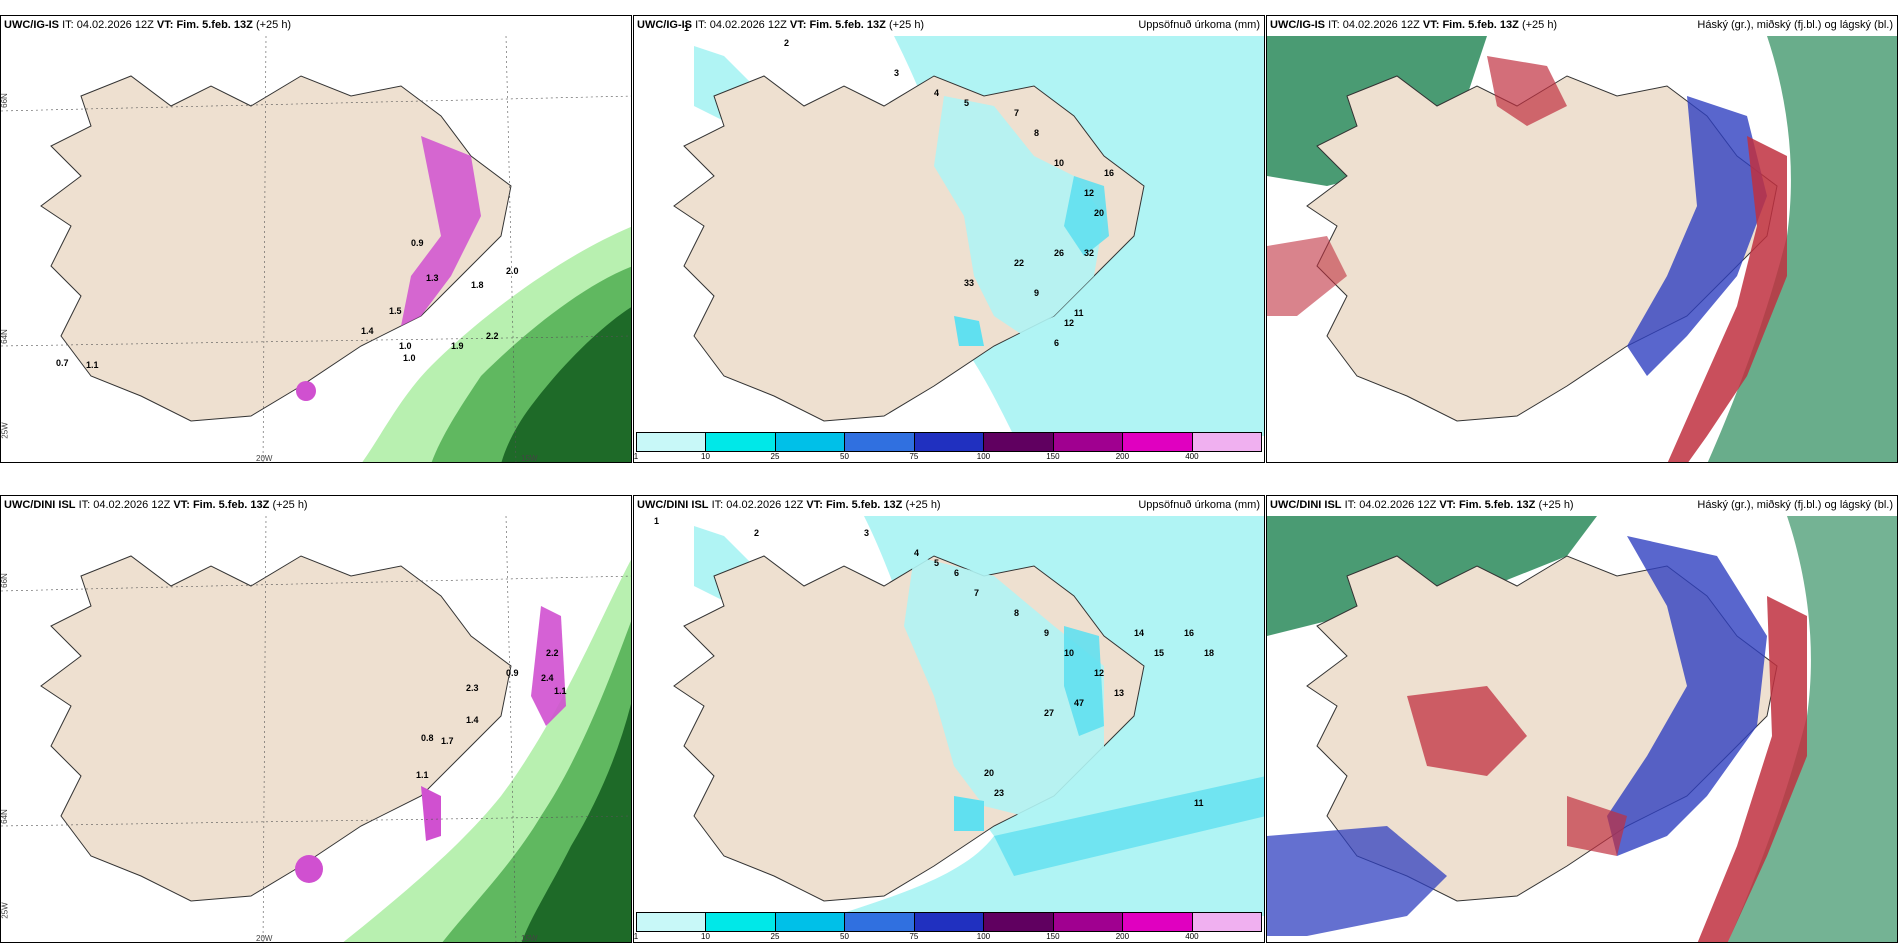 Image resolution: width=1900 pixels, height=950 pixels. I want to click on value-label: 47, so click(1079, 703).